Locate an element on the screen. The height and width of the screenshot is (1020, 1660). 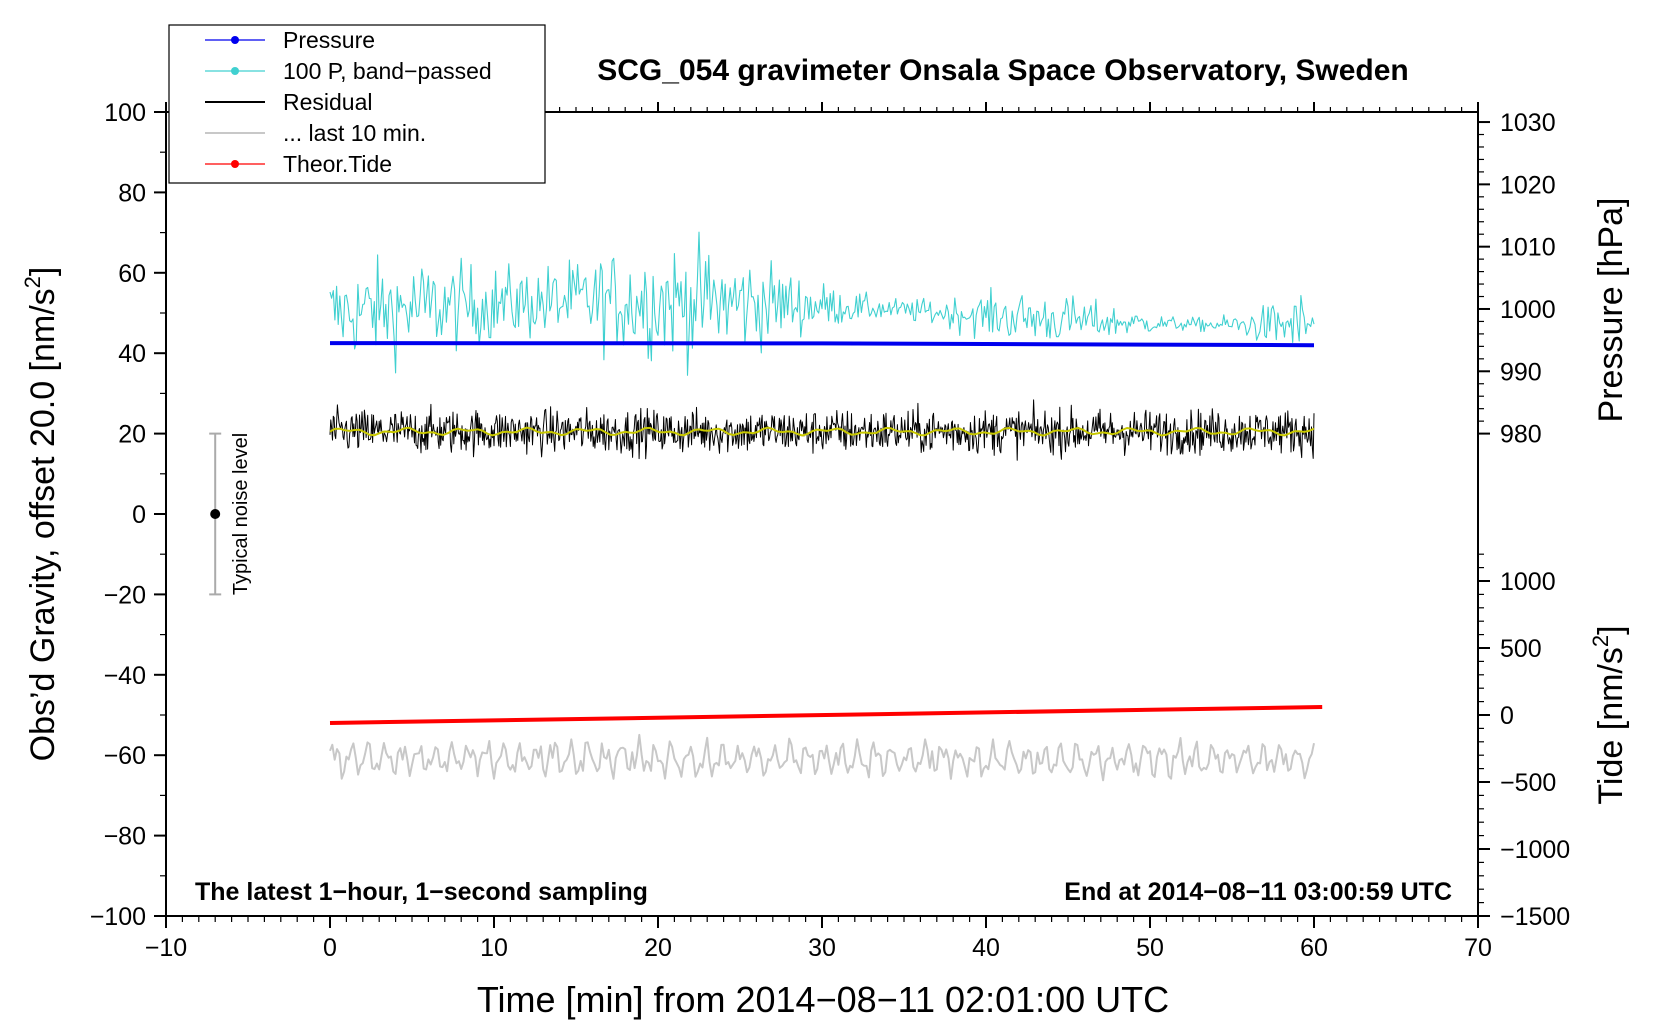
tide-axis-tick-label: 0 is located at coordinates (1507, 716).